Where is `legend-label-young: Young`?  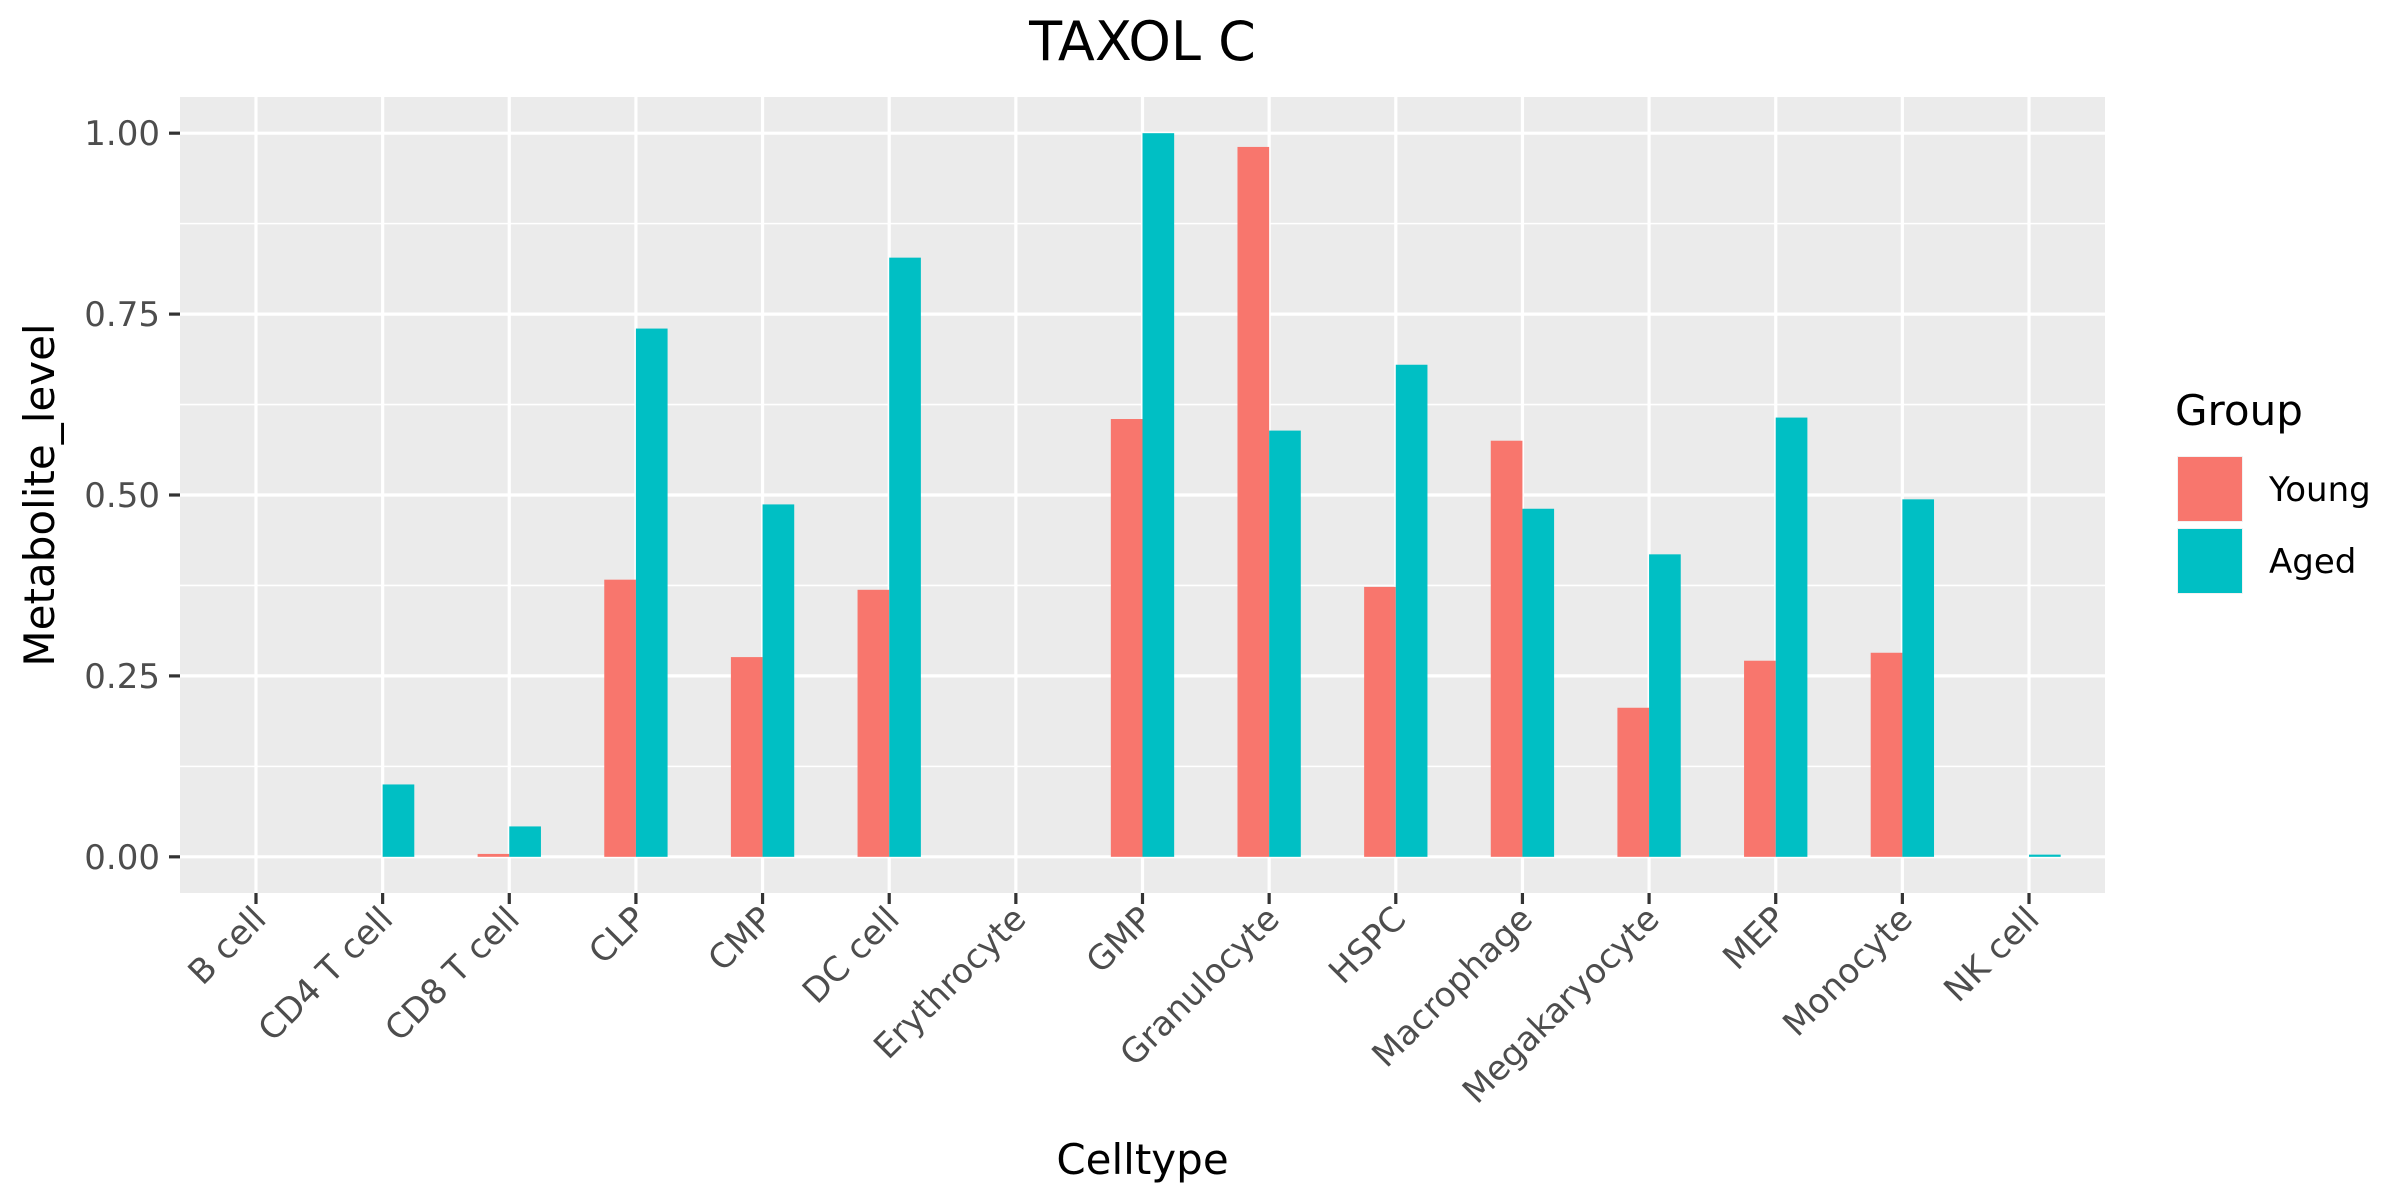 legend-label-young: Young is located at coordinates (2319, 490).